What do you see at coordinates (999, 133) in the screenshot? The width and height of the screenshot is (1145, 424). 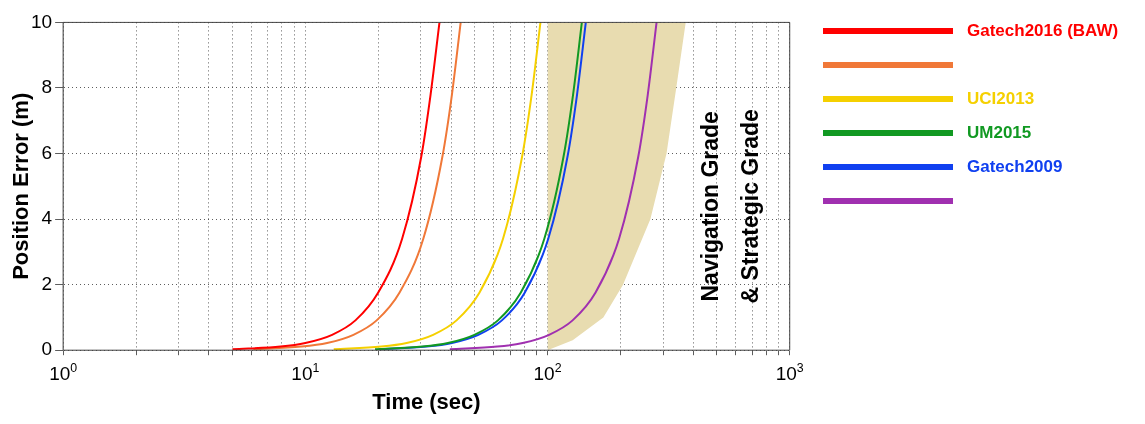 I see `text: UM2015` at bounding box center [999, 133].